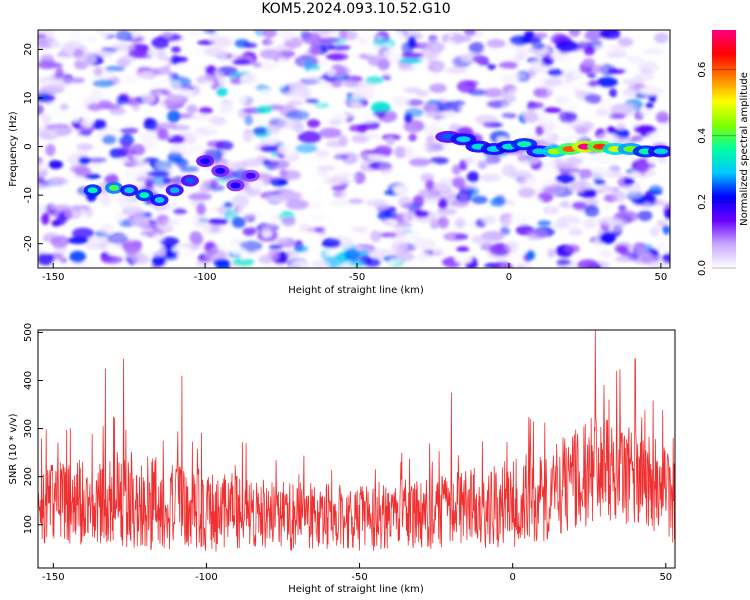  What do you see at coordinates (357, 277) in the screenshot?
I see `x-tick-label: -50` at bounding box center [357, 277].